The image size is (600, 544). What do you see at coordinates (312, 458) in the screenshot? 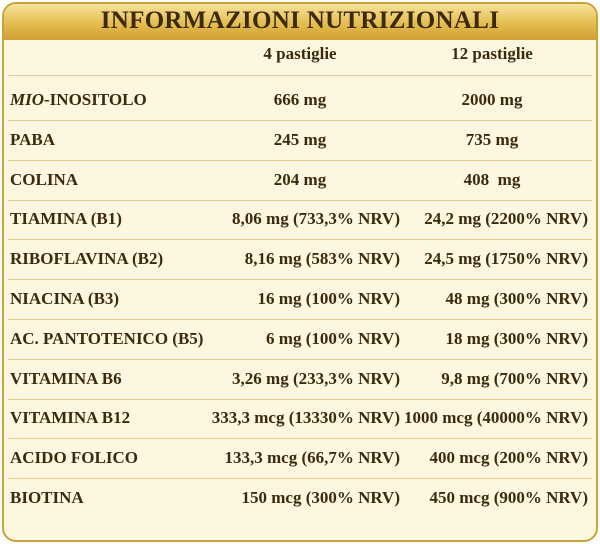
I see `row-value: 133,3 mcg (66,7% NRV)` at bounding box center [312, 458].